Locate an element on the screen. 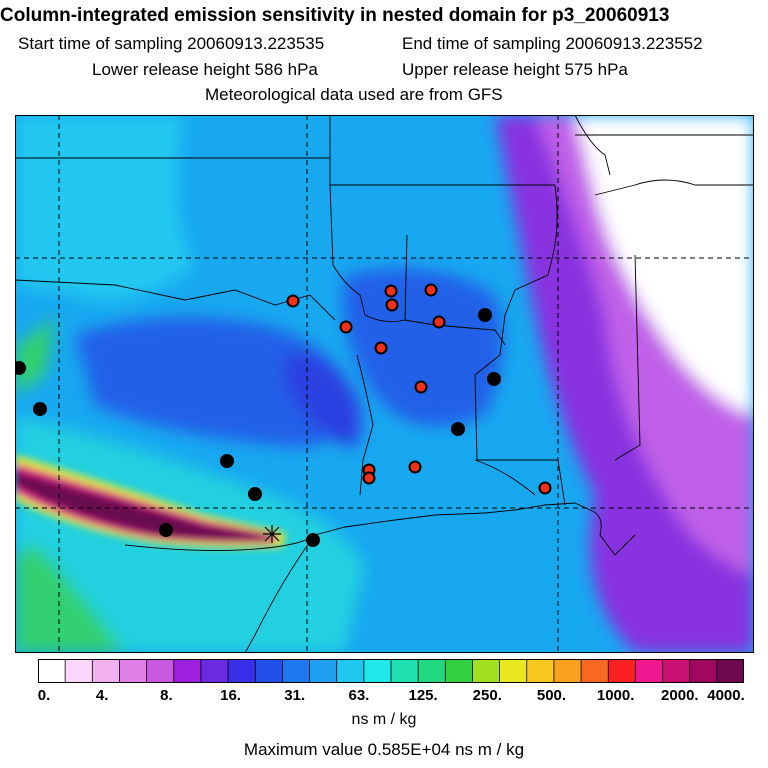  colorbar-tick-label: 125. is located at coordinates (423, 695).